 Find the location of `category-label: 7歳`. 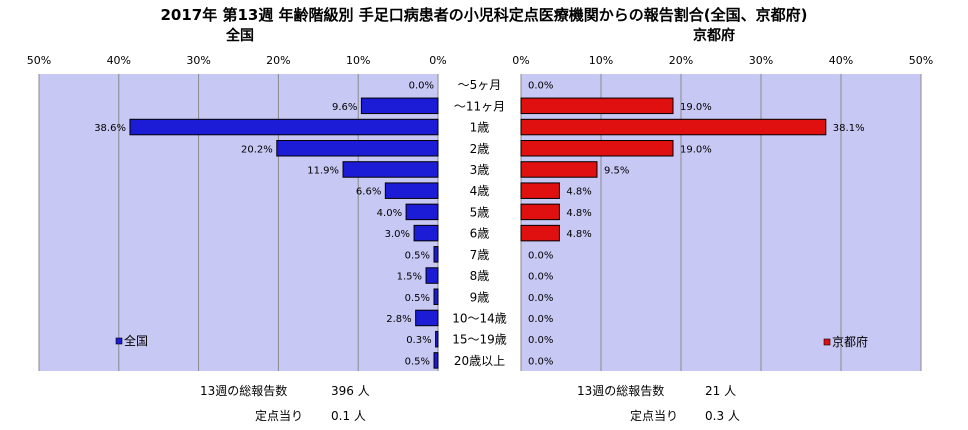

category-label: 7歳 is located at coordinates (480, 255).